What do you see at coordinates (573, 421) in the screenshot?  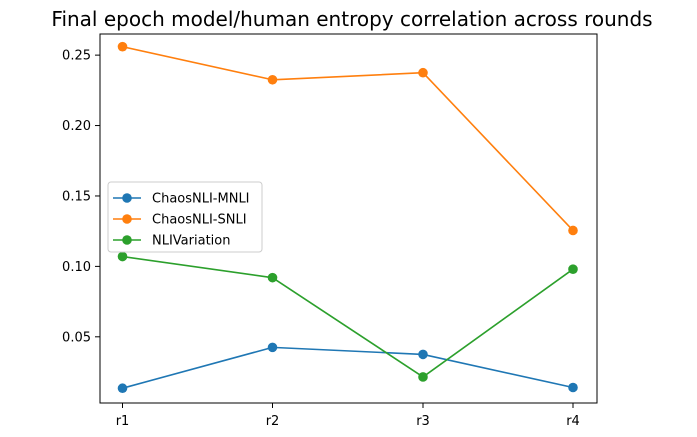 I see `x-tick-label: r4` at bounding box center [573, 421].